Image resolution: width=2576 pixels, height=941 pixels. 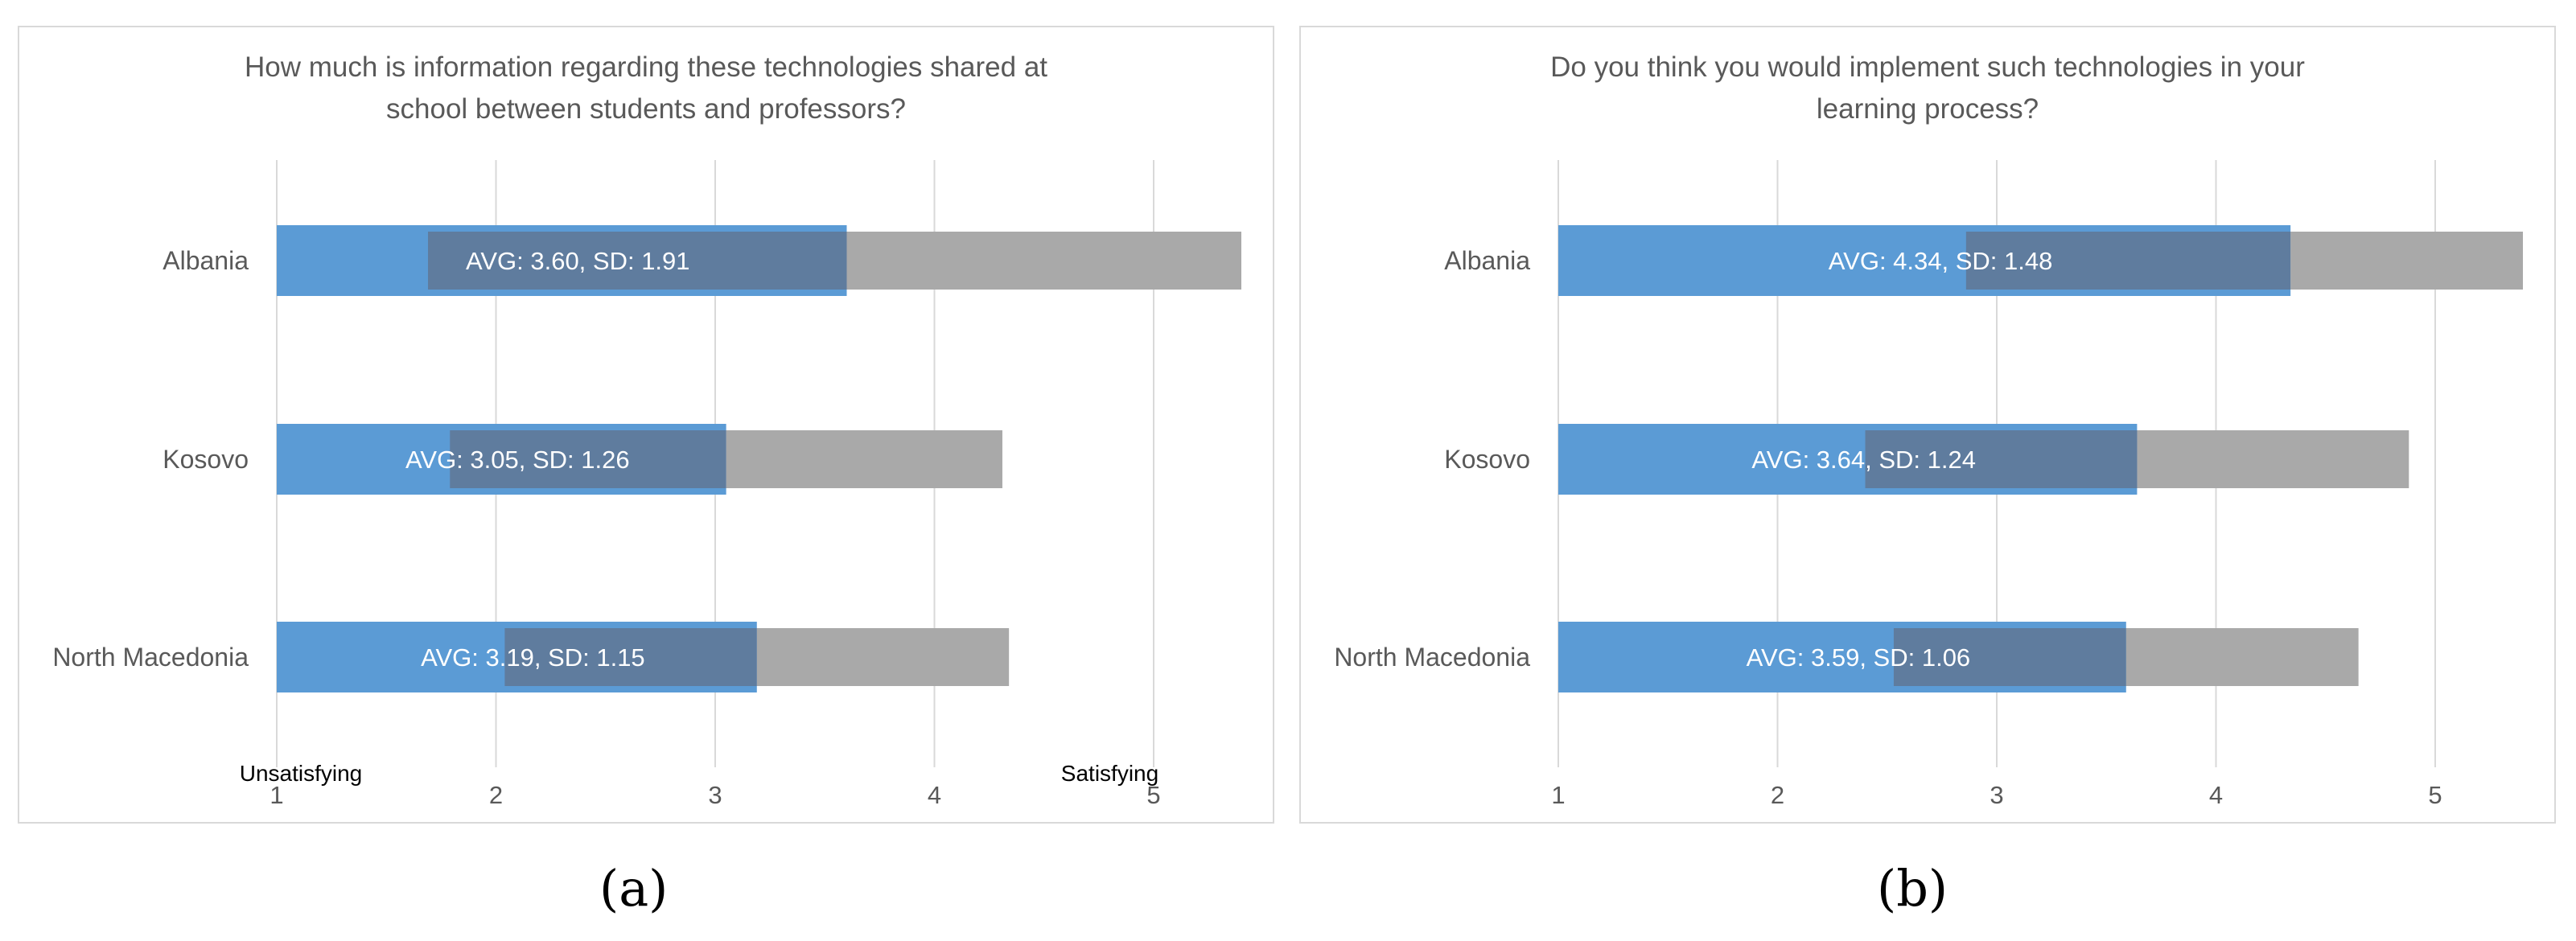 I want to click on scale-label-high: Satisfying, so click(x=1109, y=773).